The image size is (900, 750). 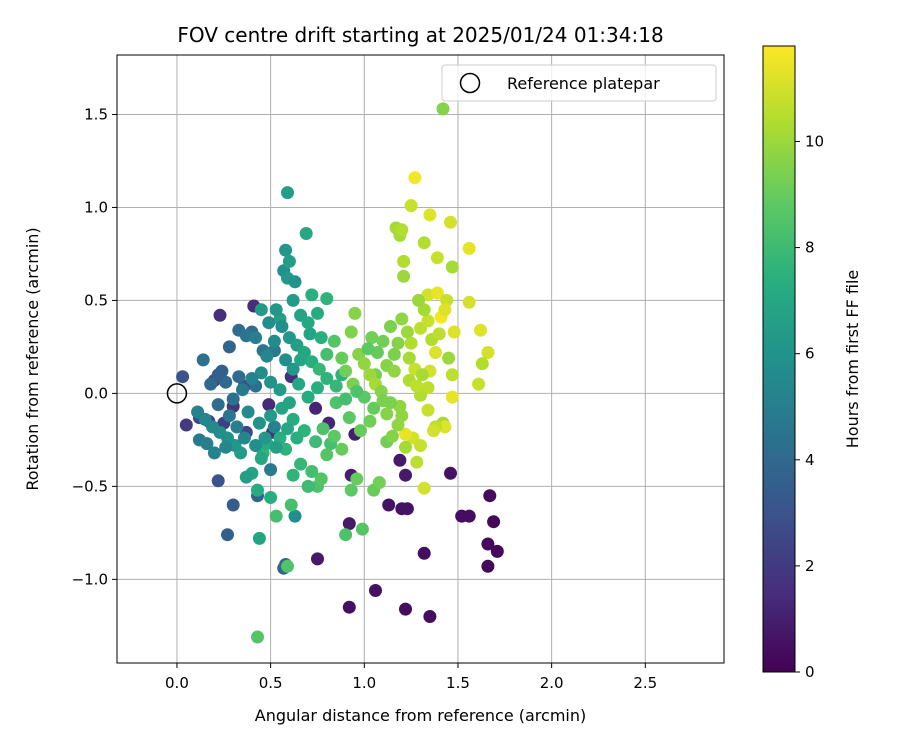 I want to click on legend-box, so click(x=579, y=83).